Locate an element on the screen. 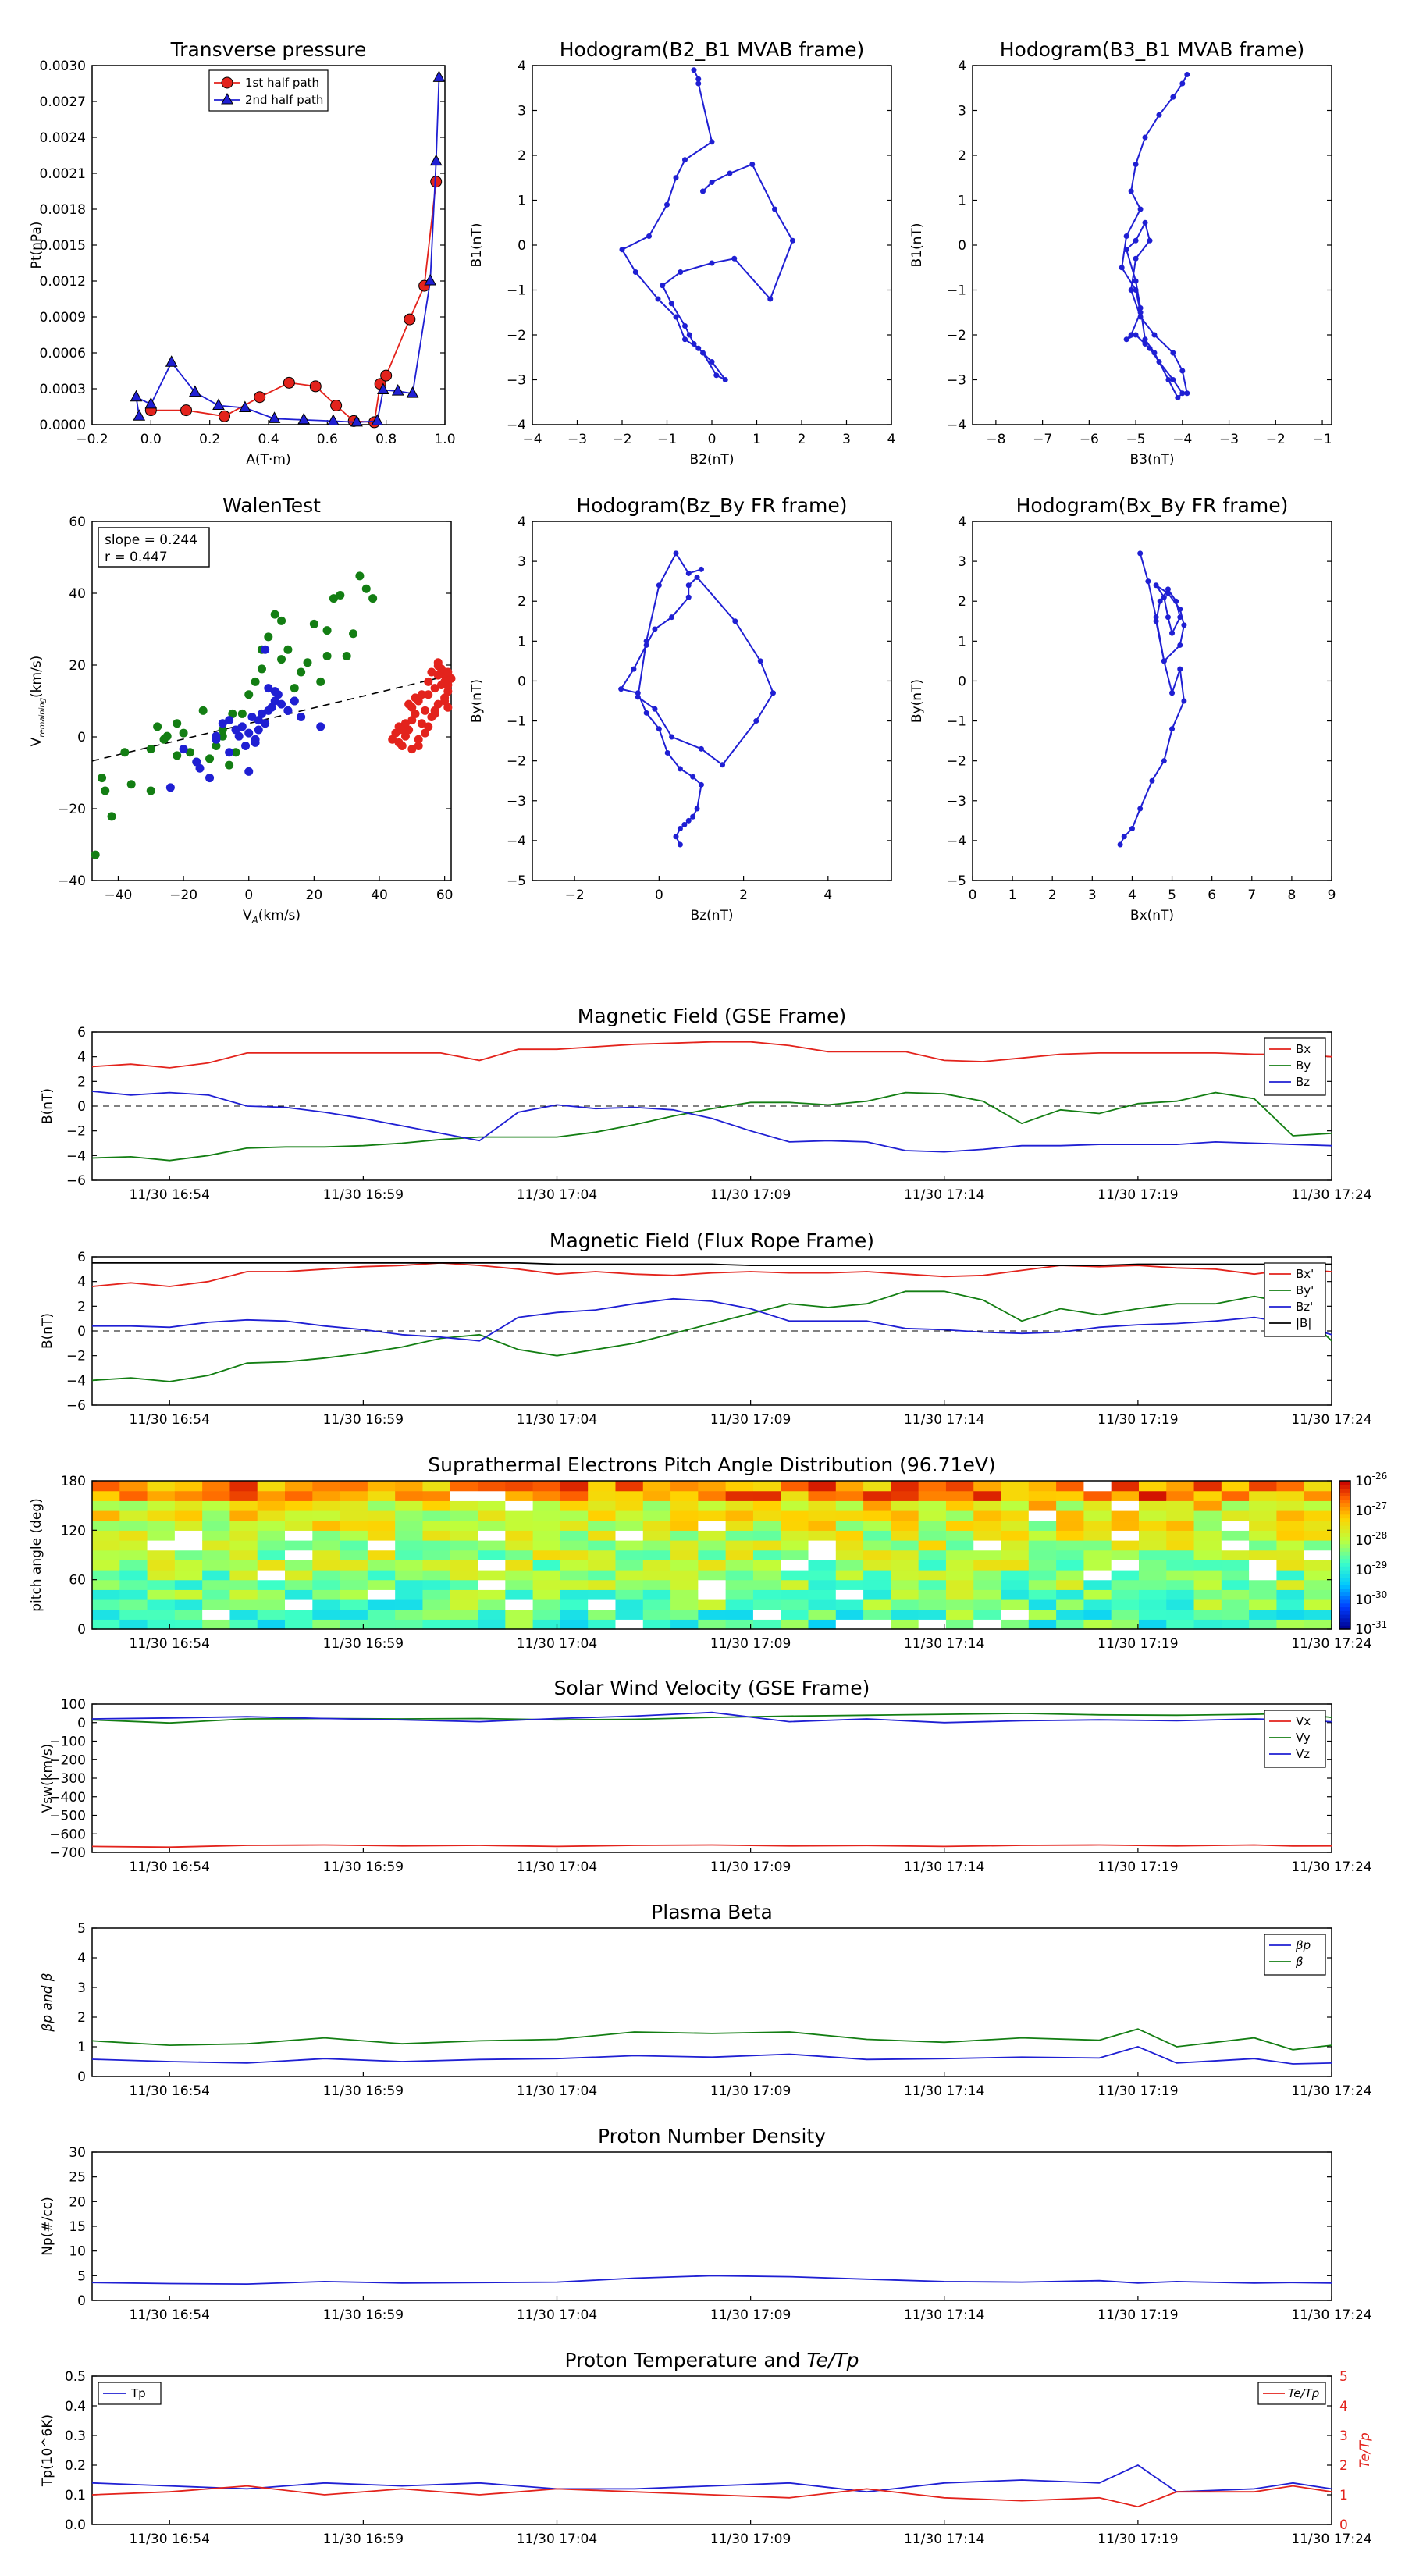 The image size is (1405, 2576). y-tick-label: 1 is located at coordinates (962, 641).